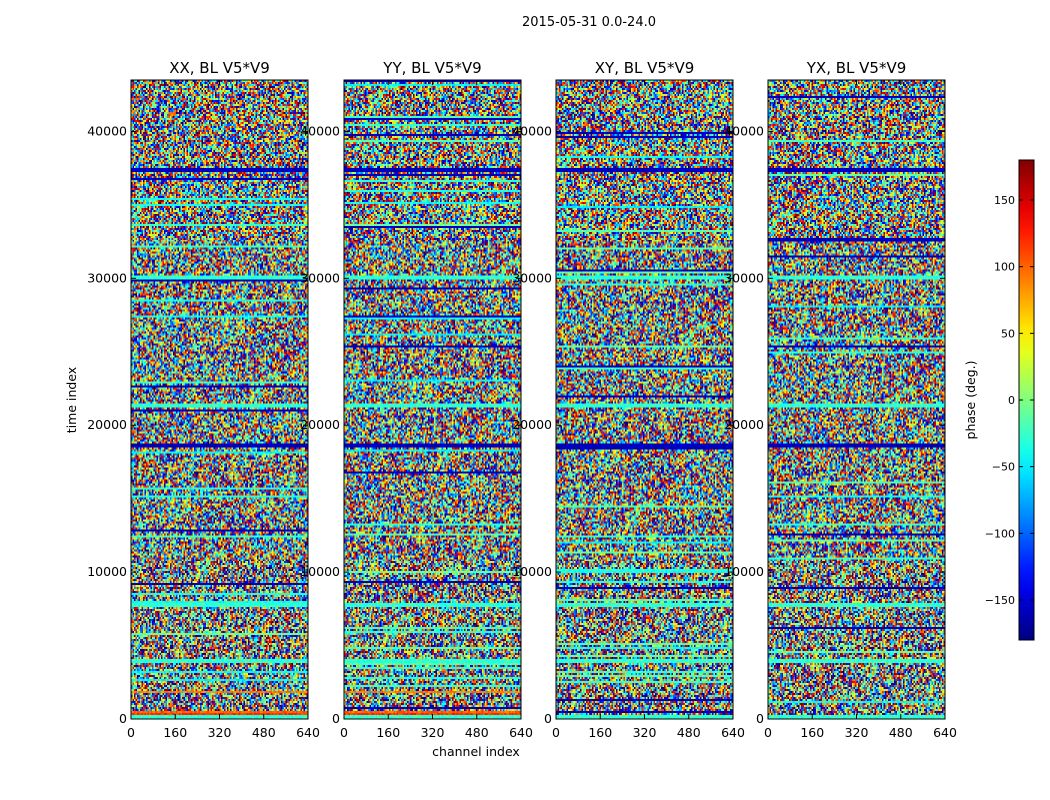 The image size is (1050, 800). Describe the element at coordinates (970, 400) in the screenshot. I see `colorbar-label: phase (deg.)` at that location.